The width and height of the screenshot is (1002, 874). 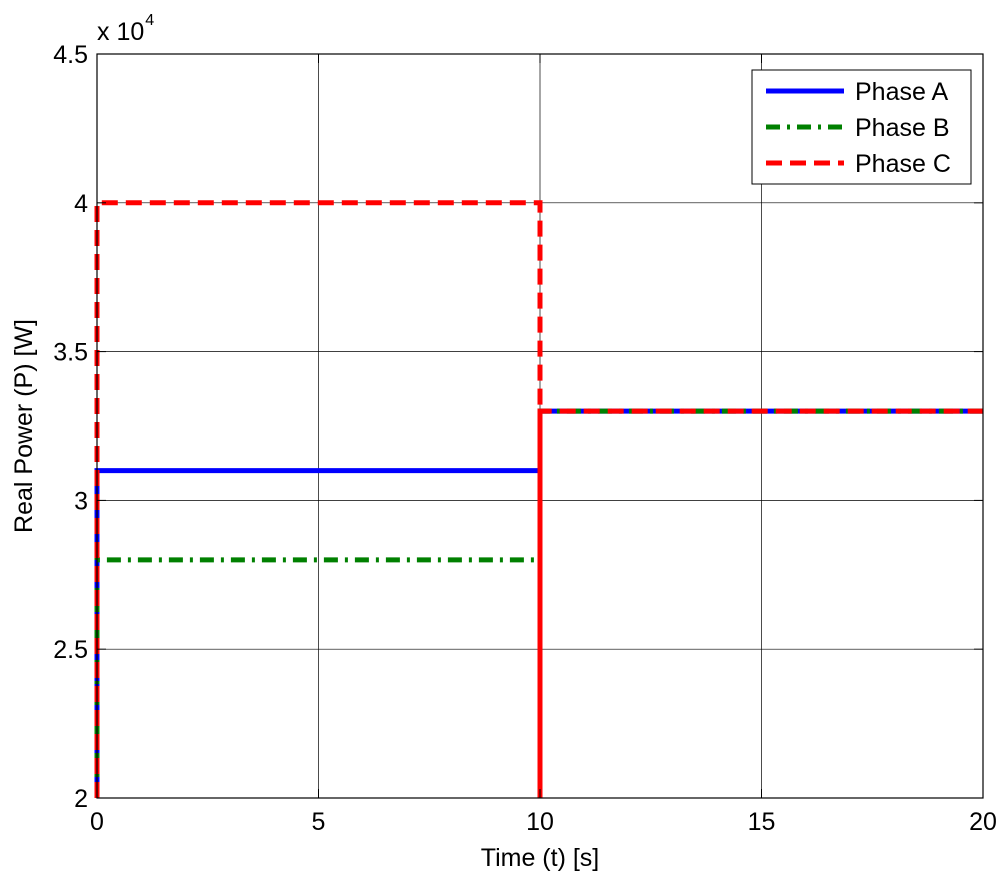 I want to click on y-tick-label: 4, so click(x=81, y=204).